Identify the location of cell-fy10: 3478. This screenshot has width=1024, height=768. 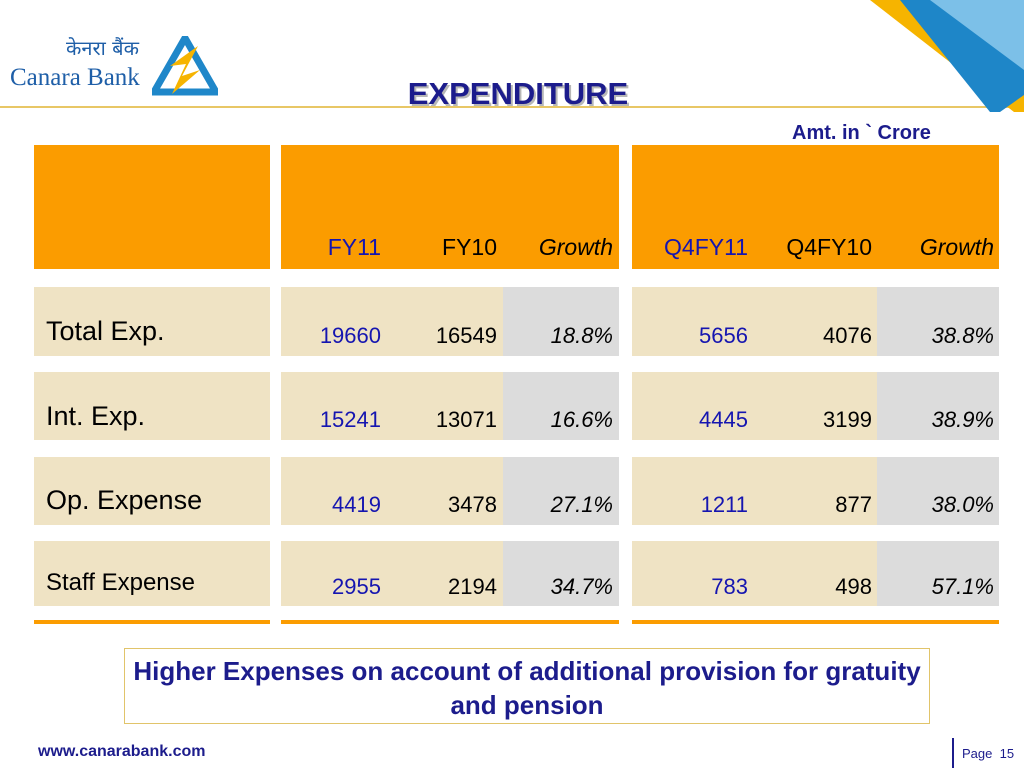
(472, 504).